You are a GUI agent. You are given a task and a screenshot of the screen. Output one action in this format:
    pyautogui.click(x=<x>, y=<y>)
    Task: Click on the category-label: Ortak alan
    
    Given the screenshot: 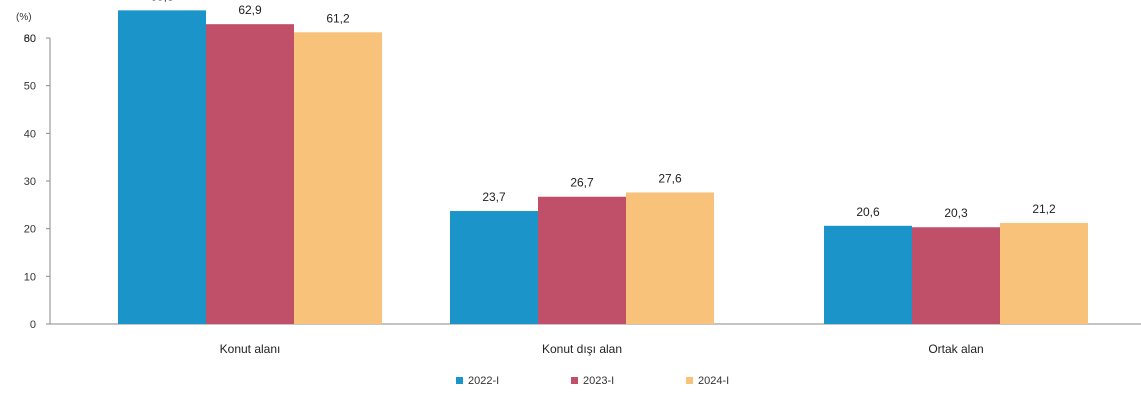 What is the action you would take?
    pyautogui.click(x=955, y=349)
    